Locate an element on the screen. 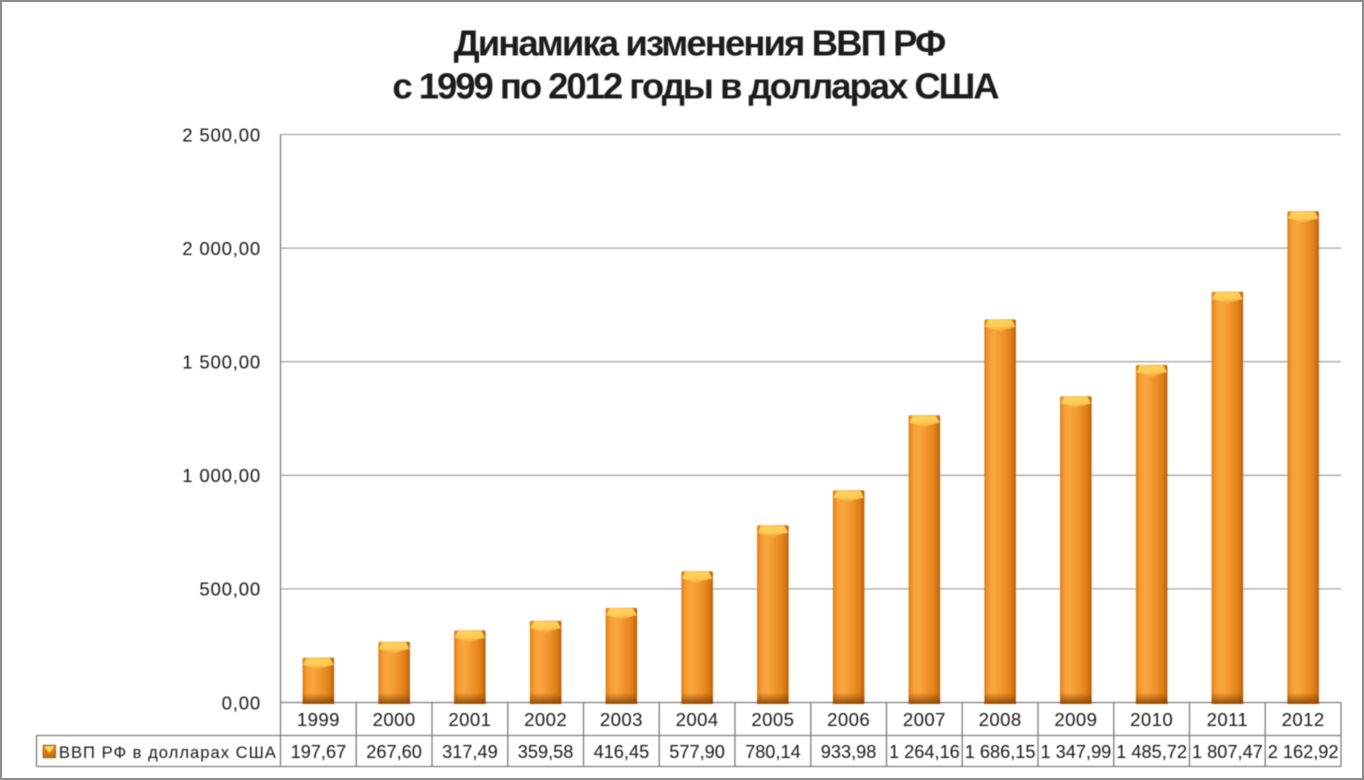 Image resolution: width=1364 pixels, height=780 pixels. svg-text: 2 162,92 is located at coordinates (1303, 752).